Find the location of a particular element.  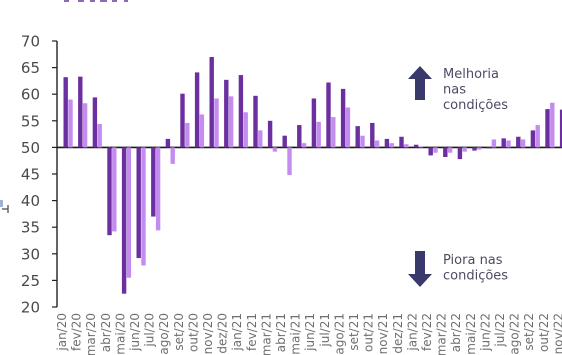

x-tick-label: jan/21 is located at coordinates (237, 332).